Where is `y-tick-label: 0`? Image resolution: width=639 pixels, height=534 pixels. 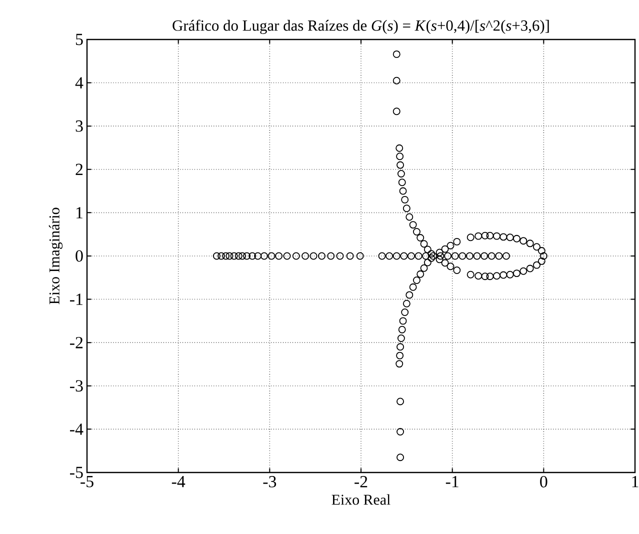
y-tick-label: 0 is located at coordinates (79, 256).